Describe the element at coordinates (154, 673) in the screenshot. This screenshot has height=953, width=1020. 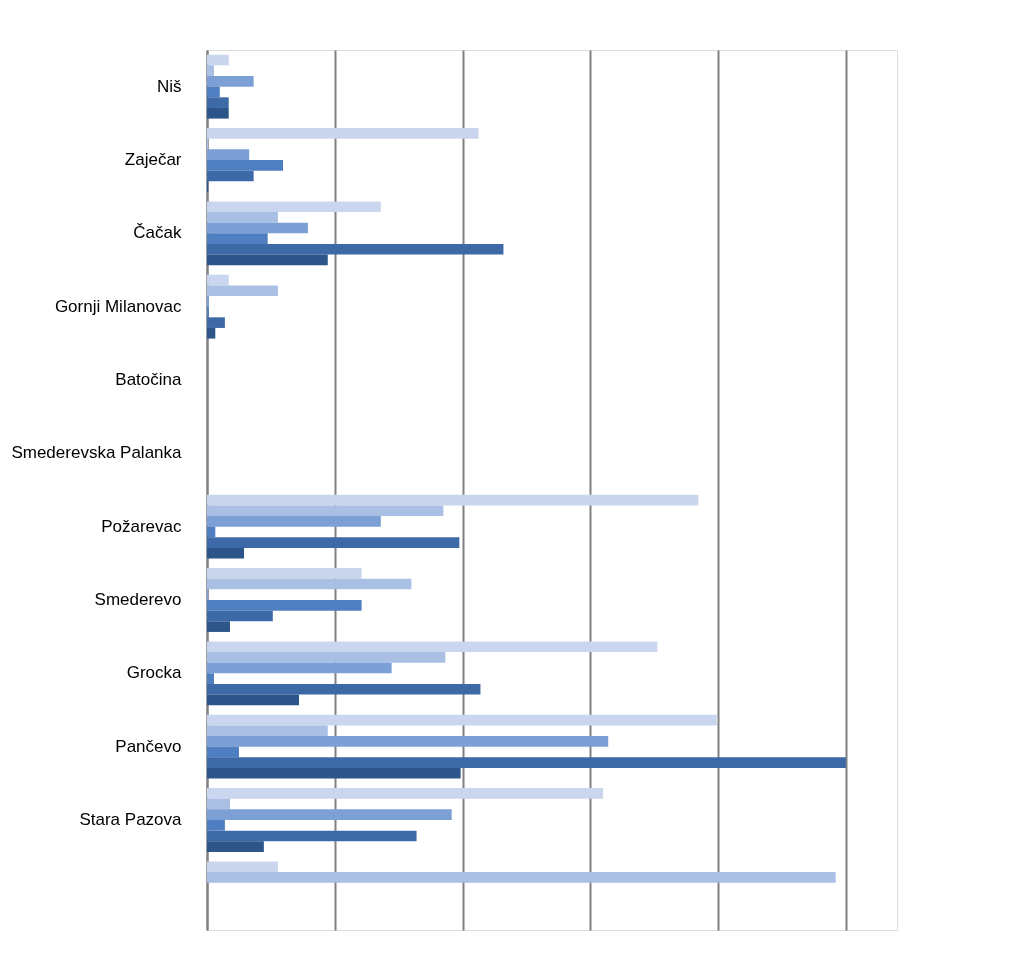
I see `y-tick-label: Grocka` at that location.